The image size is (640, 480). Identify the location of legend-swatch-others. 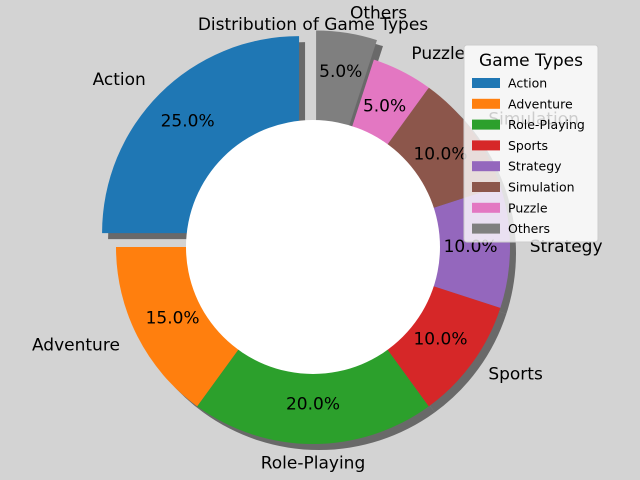
(486, 228).